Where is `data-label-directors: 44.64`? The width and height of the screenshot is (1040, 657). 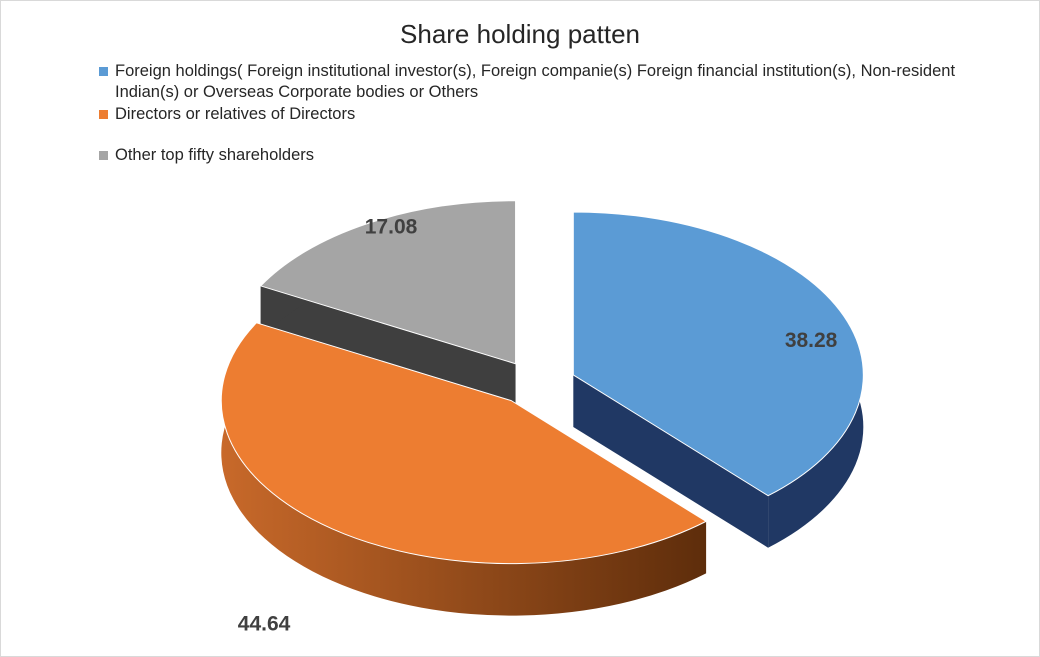
data-label-directors: 44.64 is located at coordinates (264, 624).